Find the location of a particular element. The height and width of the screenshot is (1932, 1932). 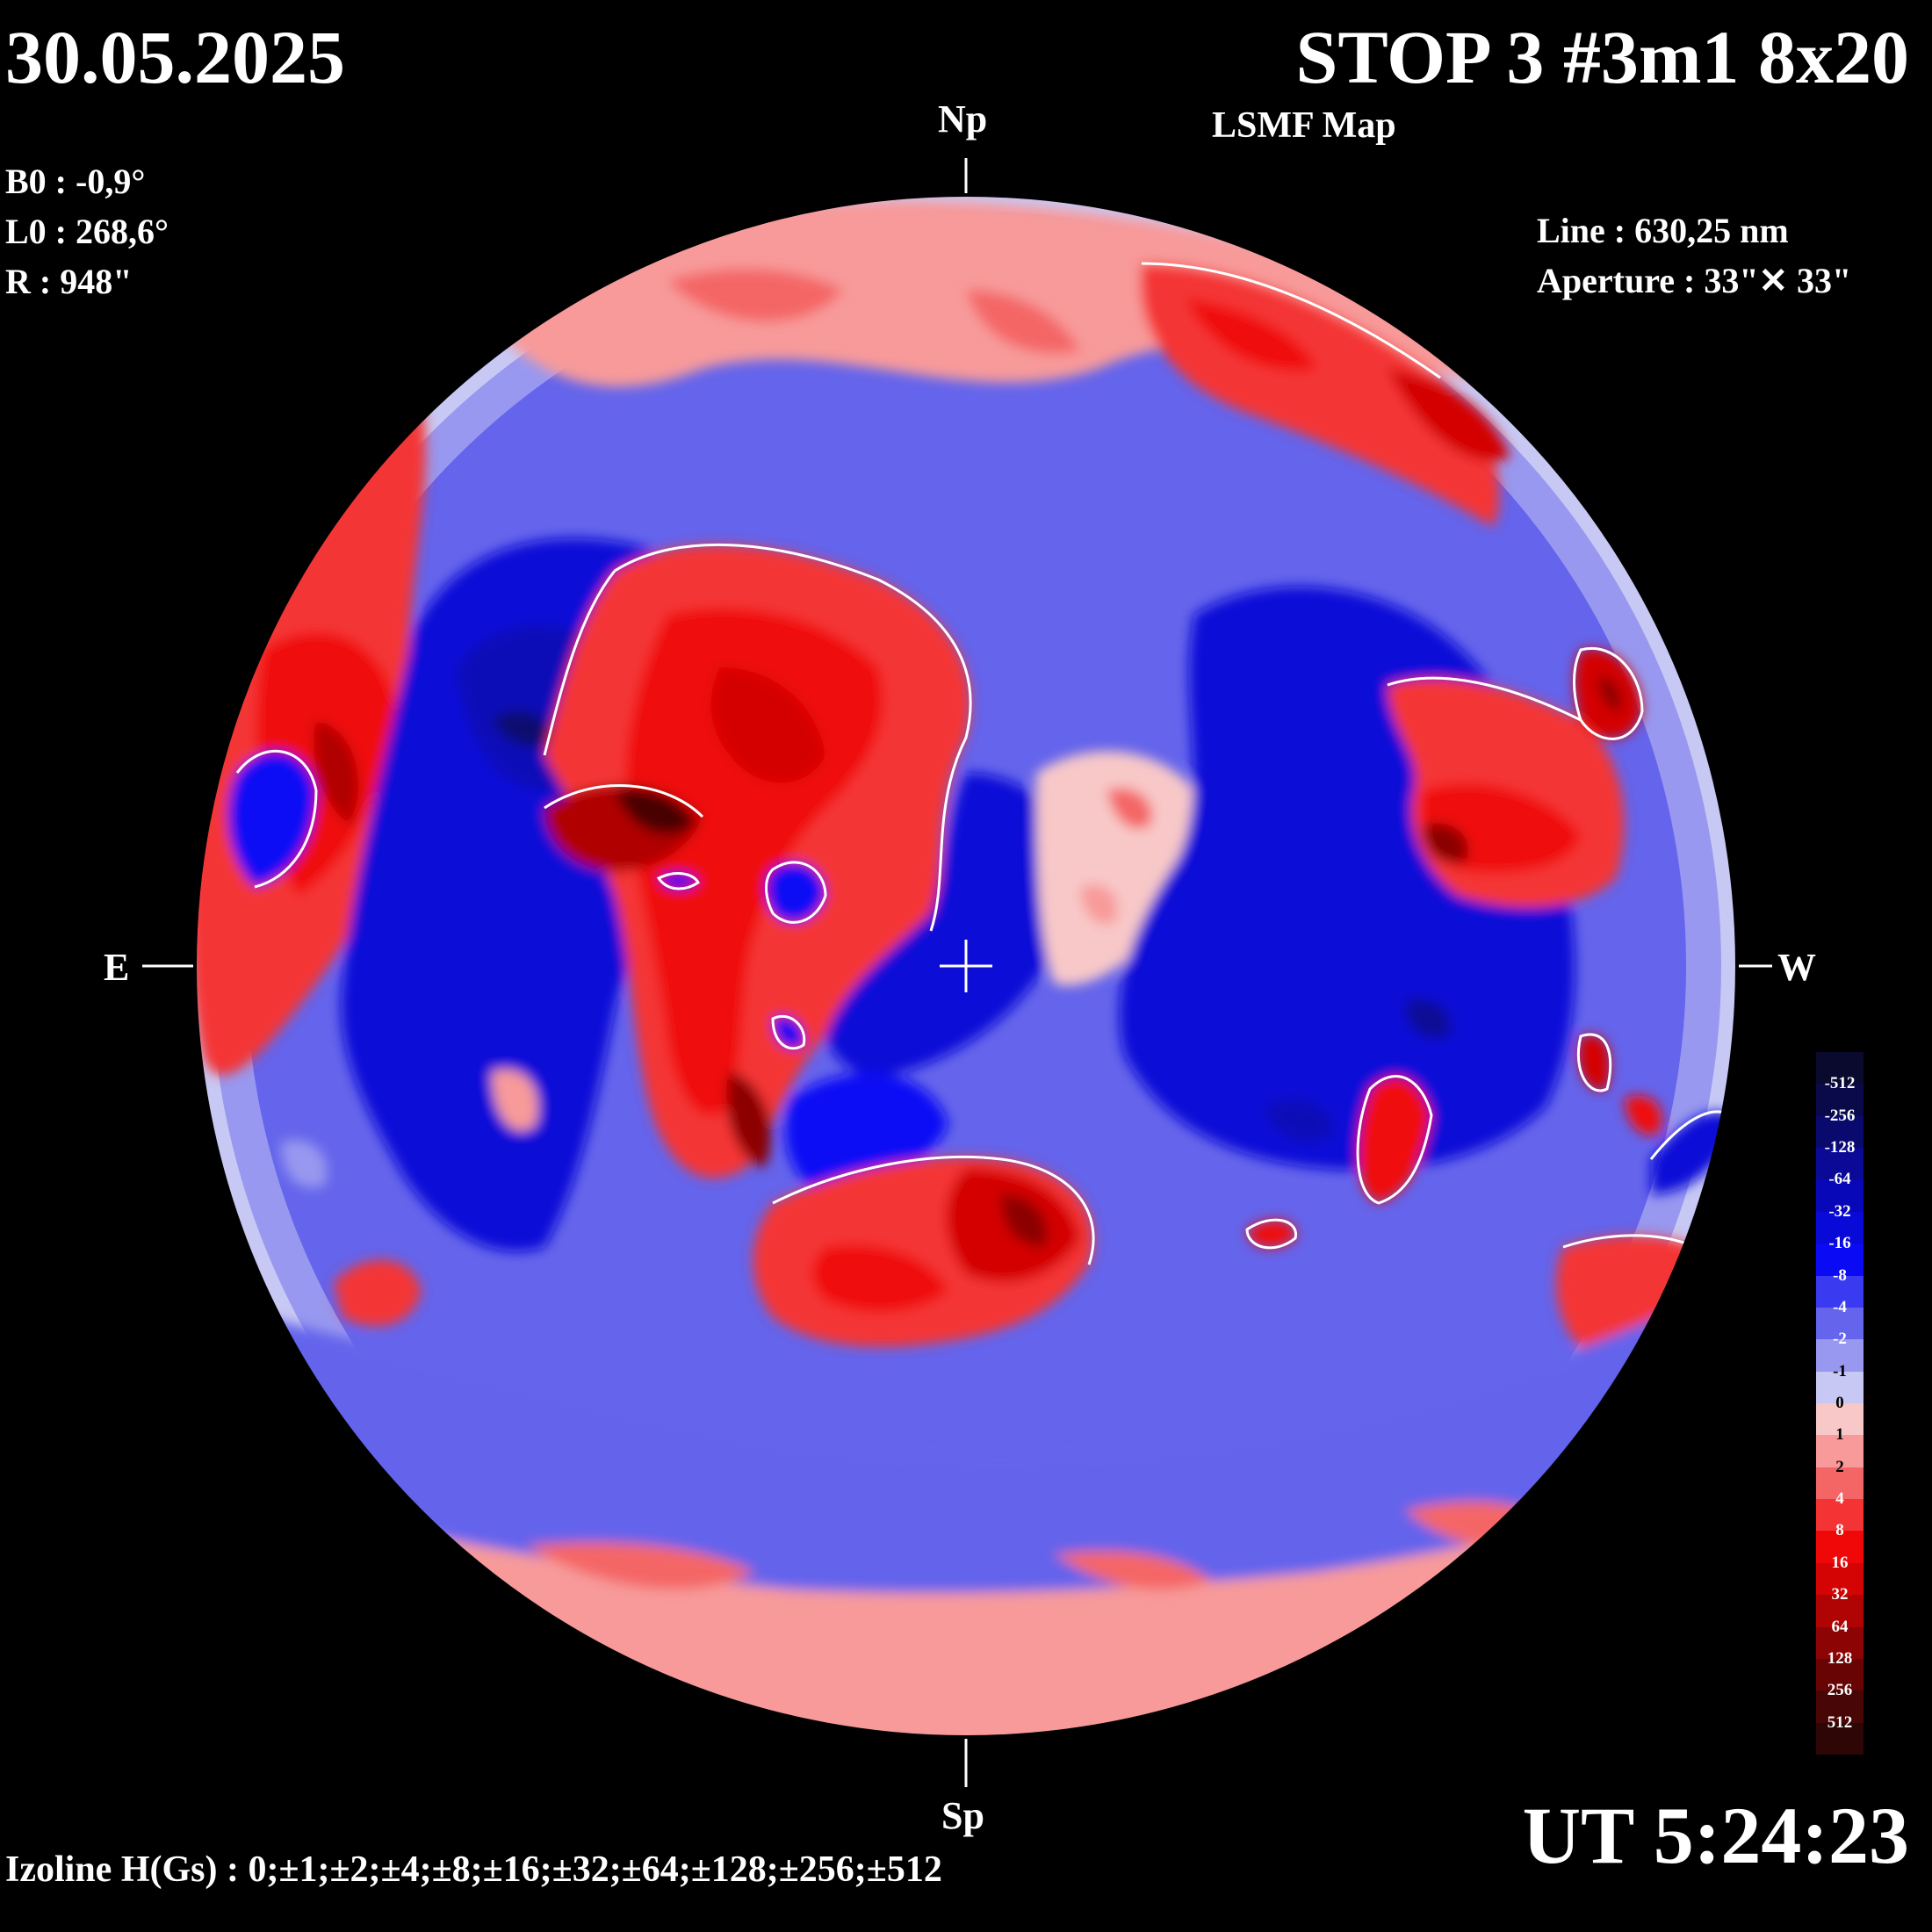

legend-label: 32 is located at coordinates (1840, 1594).